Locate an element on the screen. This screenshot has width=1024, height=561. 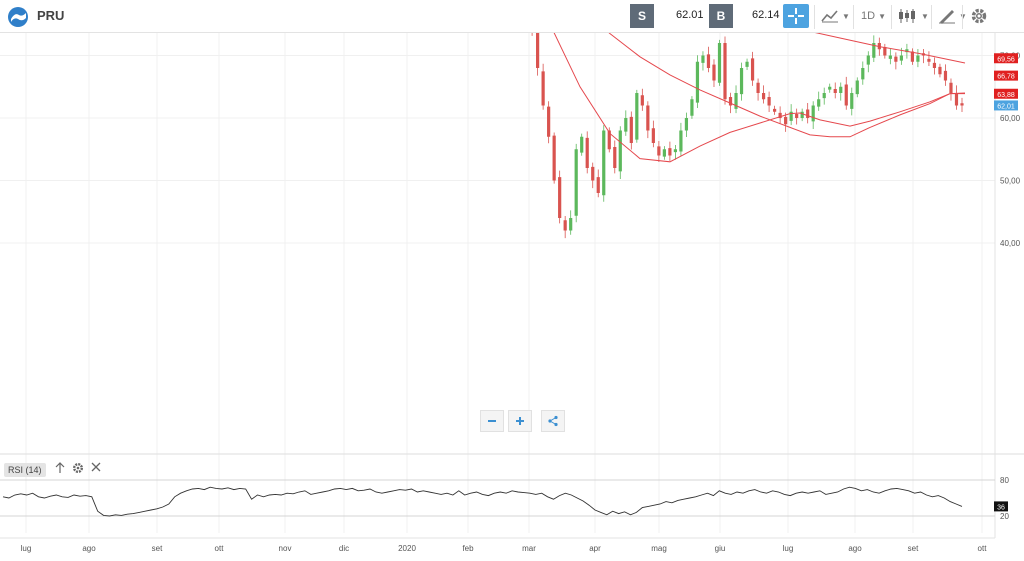
timeframe-label: 1D is located at coordinates (868, 16).